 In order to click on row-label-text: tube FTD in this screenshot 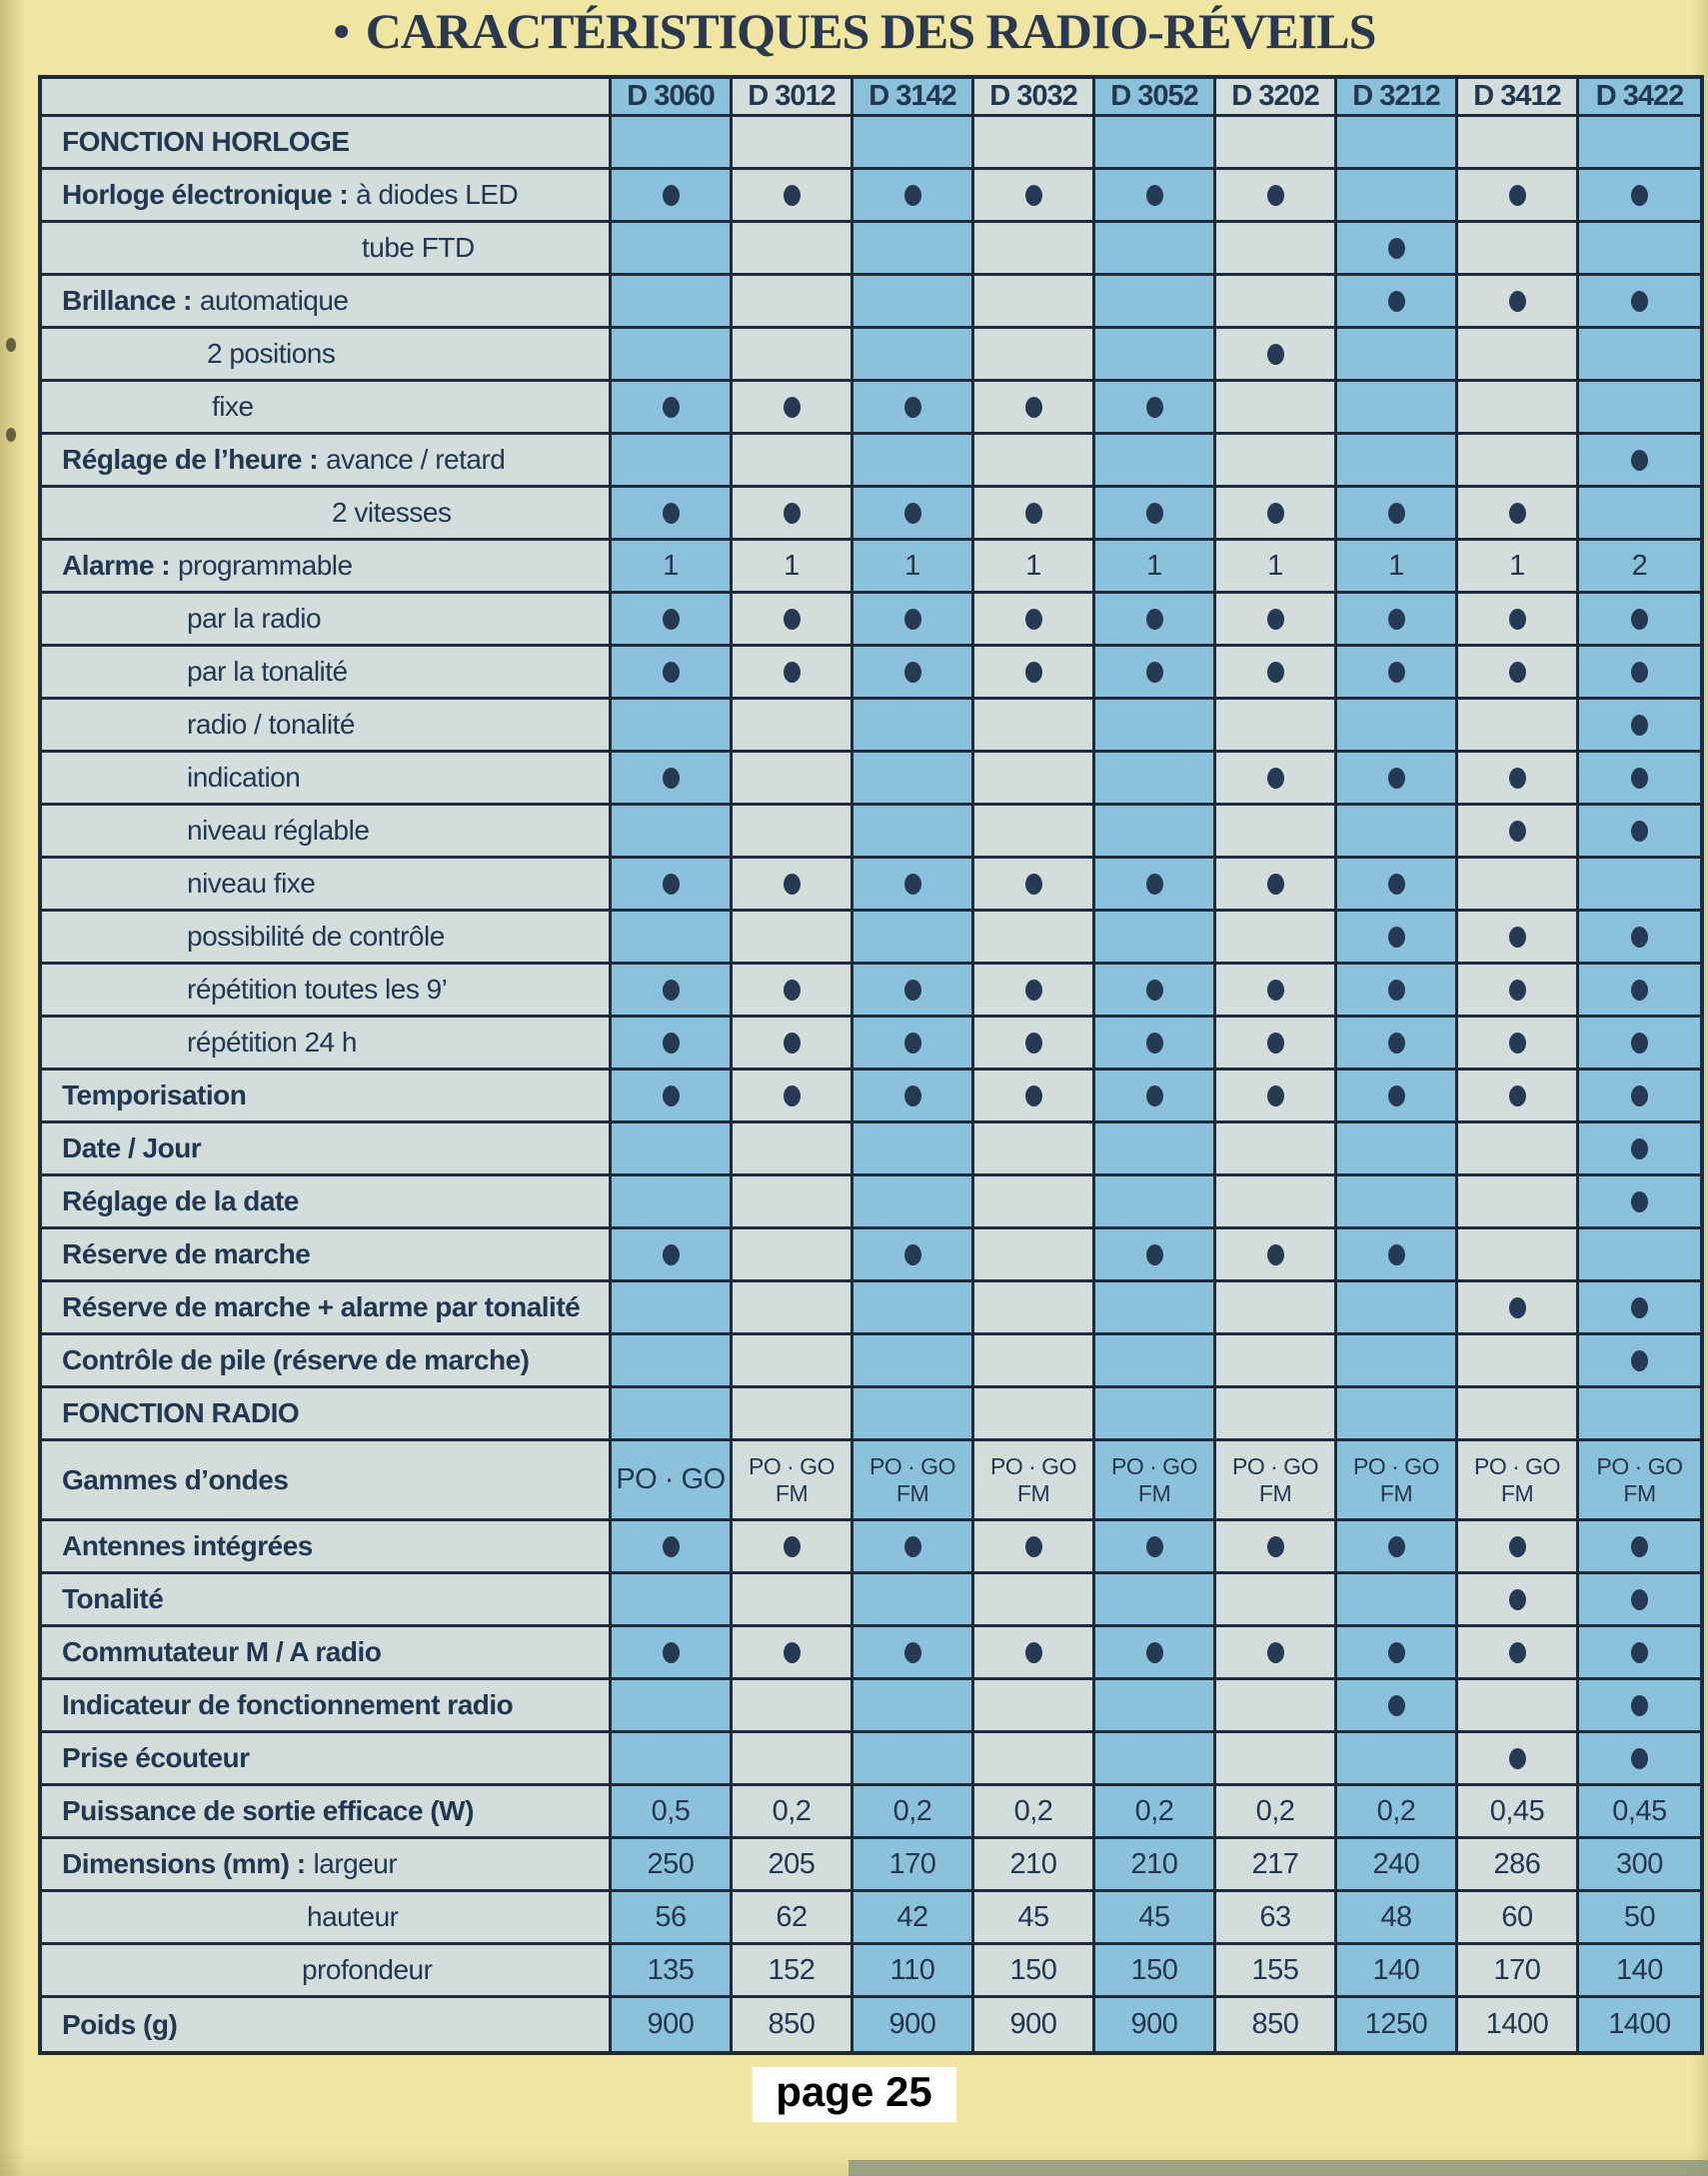, I will do `click(418, 247)`.